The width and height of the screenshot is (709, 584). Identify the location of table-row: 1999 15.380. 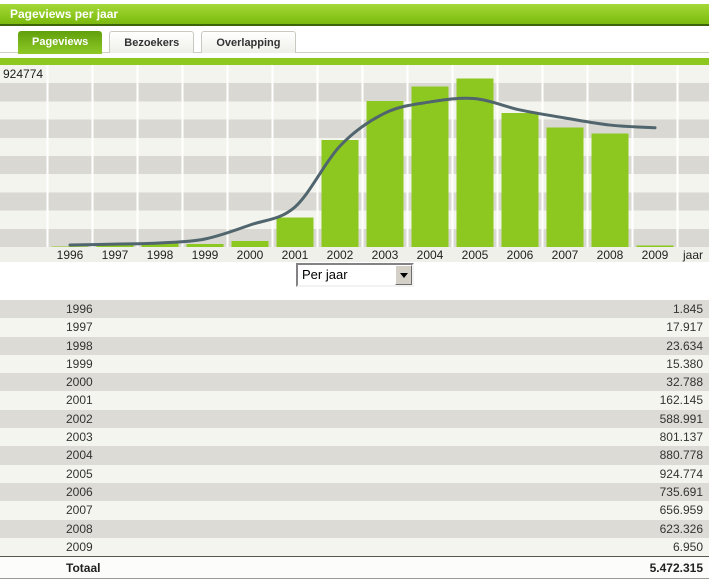
(354, 364).